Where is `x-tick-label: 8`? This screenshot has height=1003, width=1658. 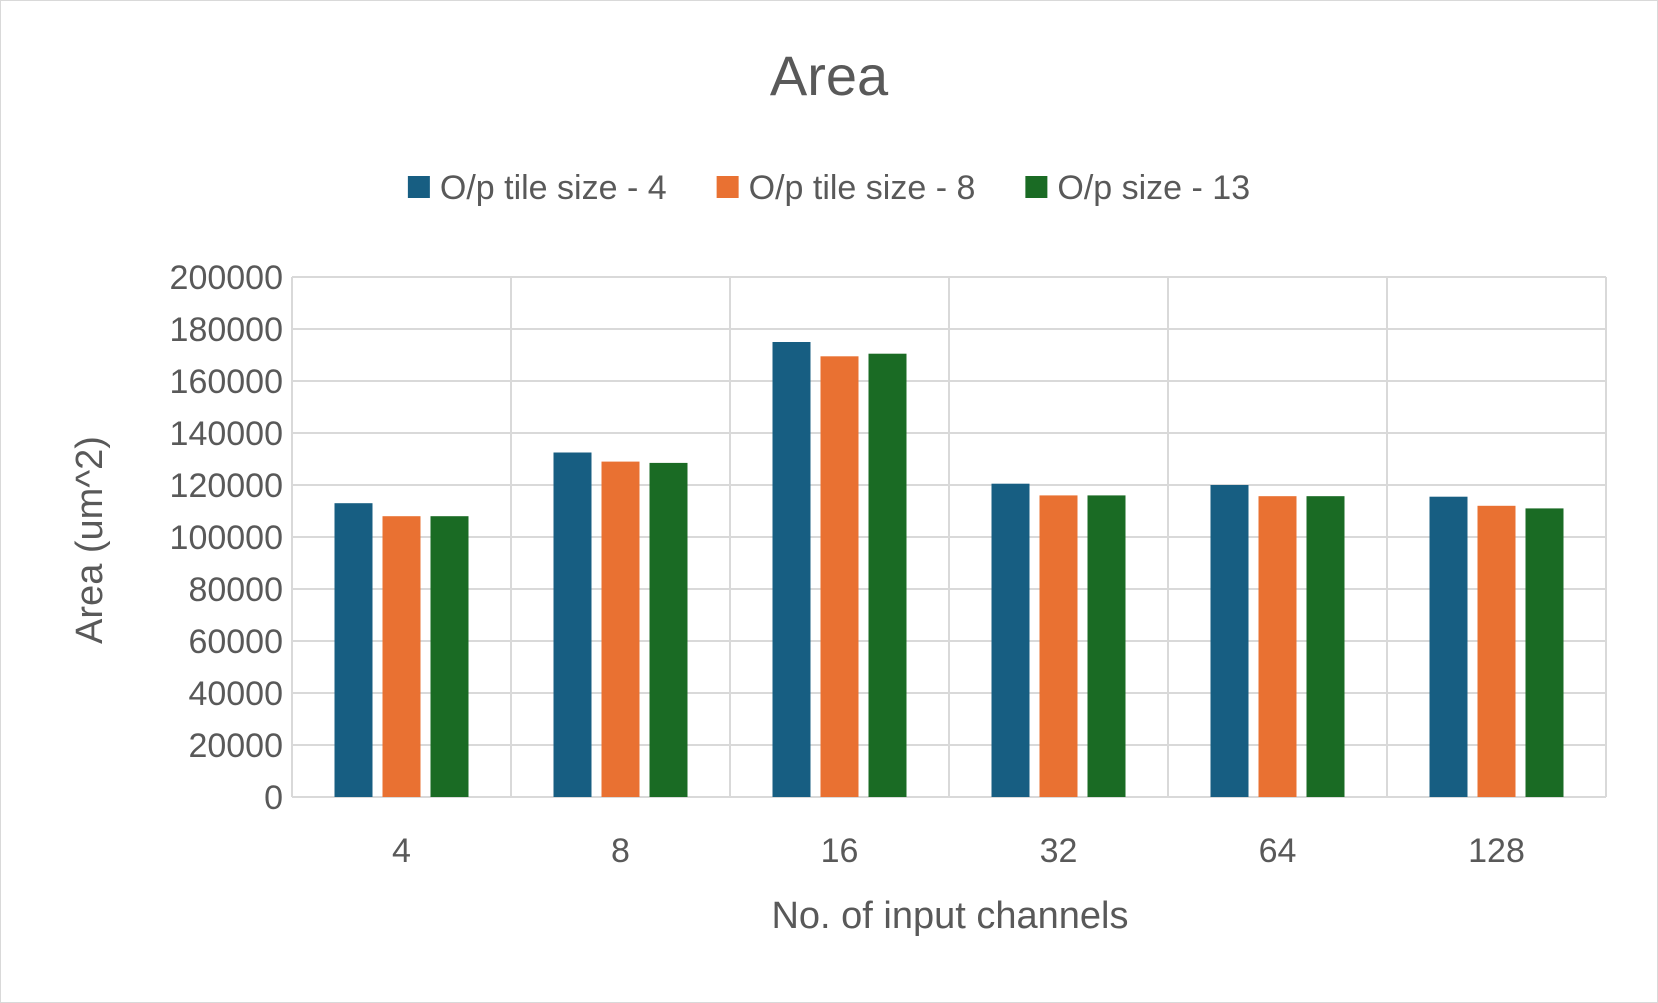
x-tick-label: 8 is located at coordinates (620, 851).